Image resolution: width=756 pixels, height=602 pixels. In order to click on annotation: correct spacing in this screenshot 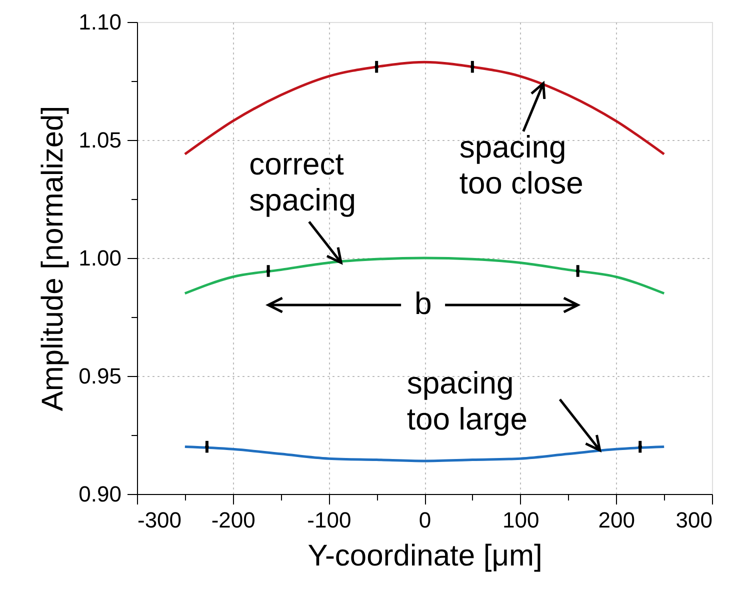, I will do `click(302, 182)`.